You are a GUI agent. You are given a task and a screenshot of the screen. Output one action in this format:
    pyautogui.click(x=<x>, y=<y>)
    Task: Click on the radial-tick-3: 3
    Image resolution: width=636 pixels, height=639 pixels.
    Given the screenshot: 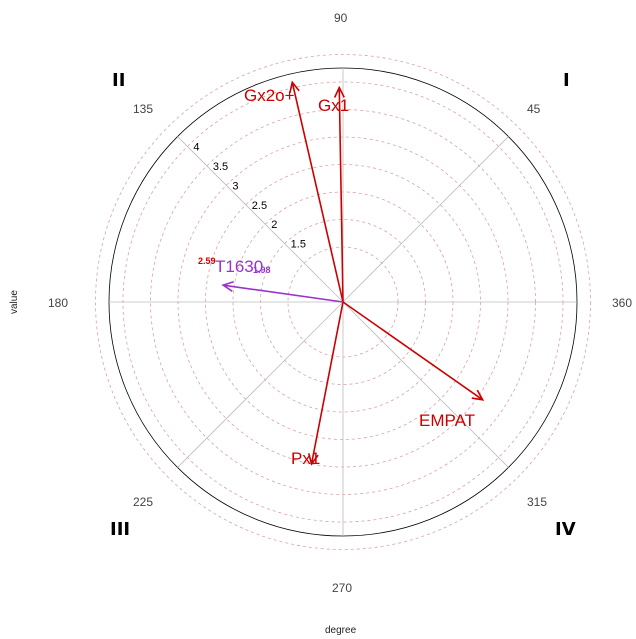 What is the action you would take?
    pyautogui.click(x=235, y=186)
    